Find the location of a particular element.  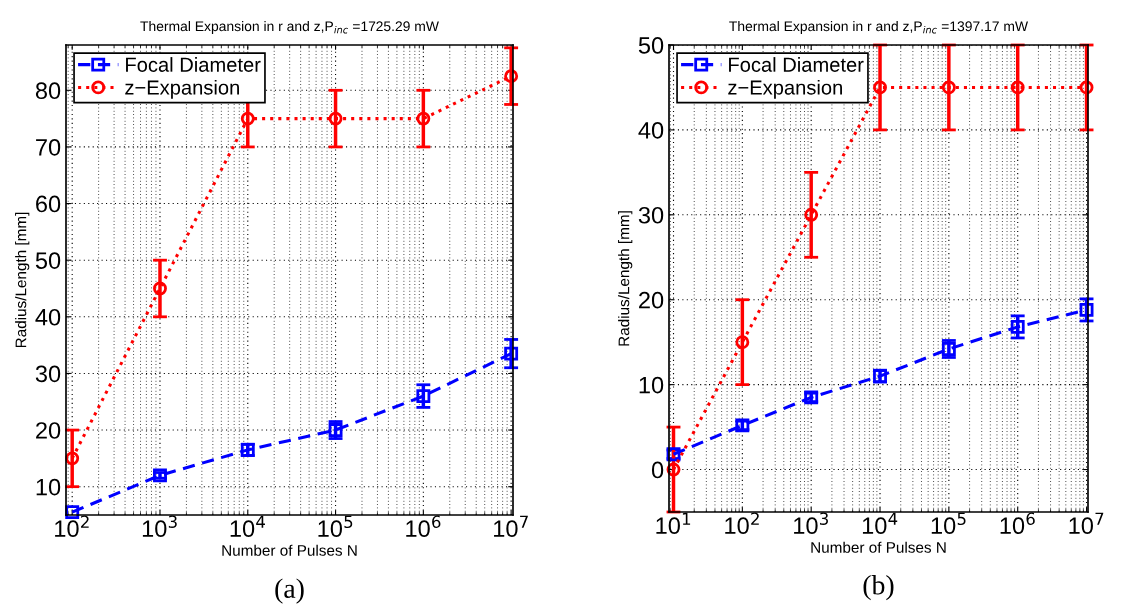

y-tick-label: 70 is located at coordinates (48, 147).